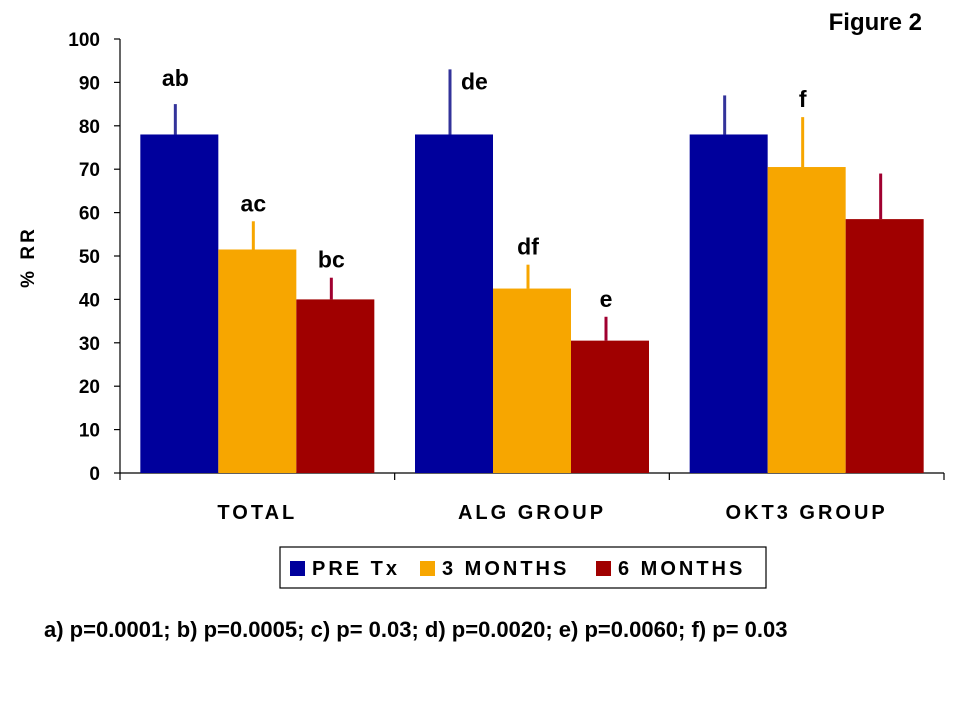 Image resolution: width=959 pixels, height=719 pixels. What do you see at coordinates (257, 513) in the screenshot?
I see `x-category-label: TOTAL` at bounding box center [257, 513].